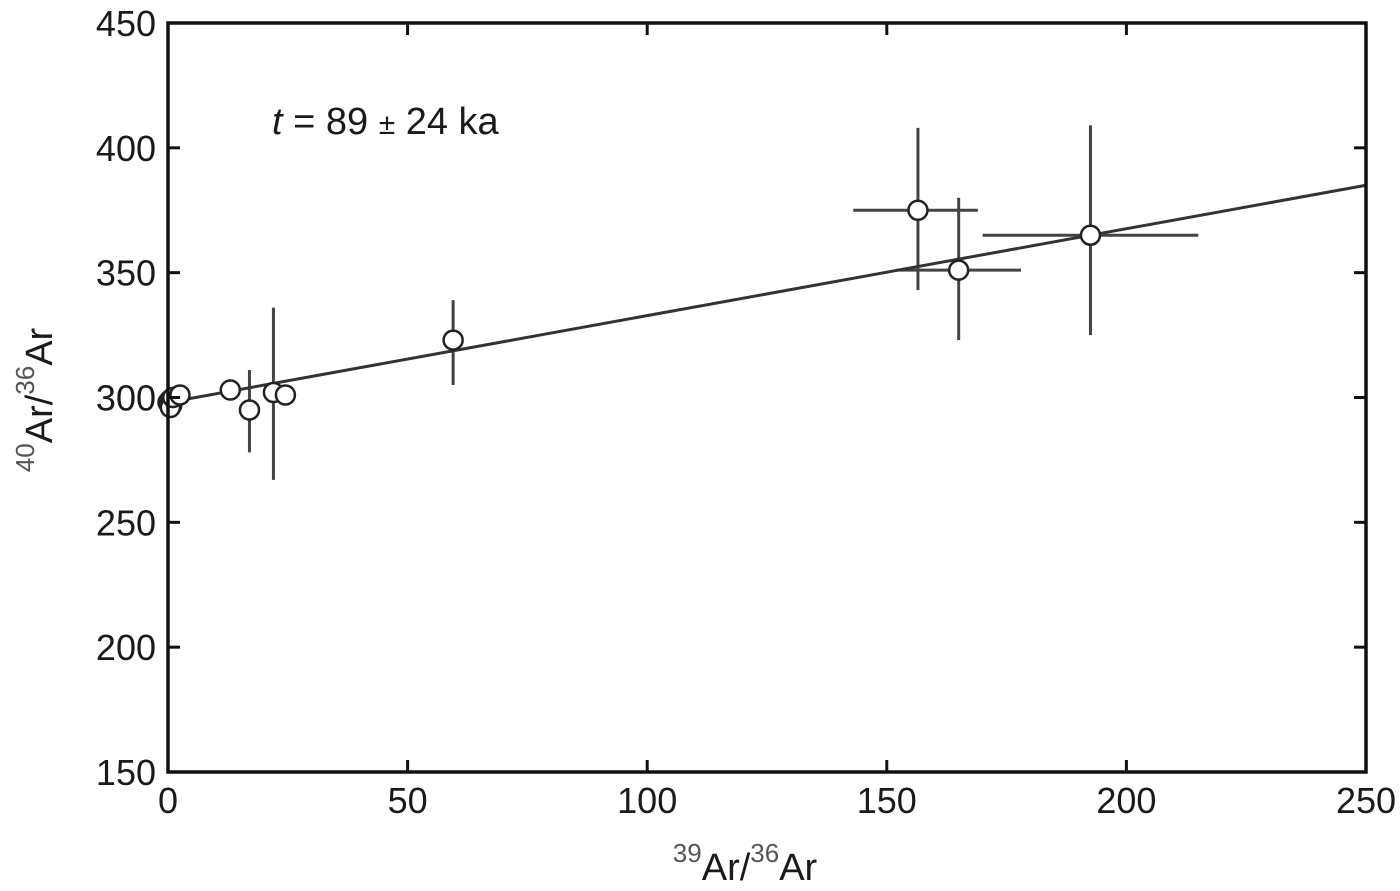 Image resolution: width=1400 pixels, height=891 pixels. I want to click on y-tick-label: 200, so click(126, 647).